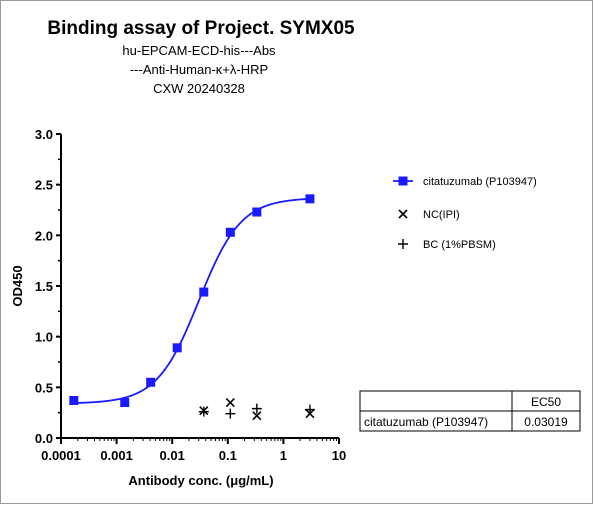  Describe the element at coordinates (44, 235) in the screenshot. I see `y-tick-label: 2.0` at that location.